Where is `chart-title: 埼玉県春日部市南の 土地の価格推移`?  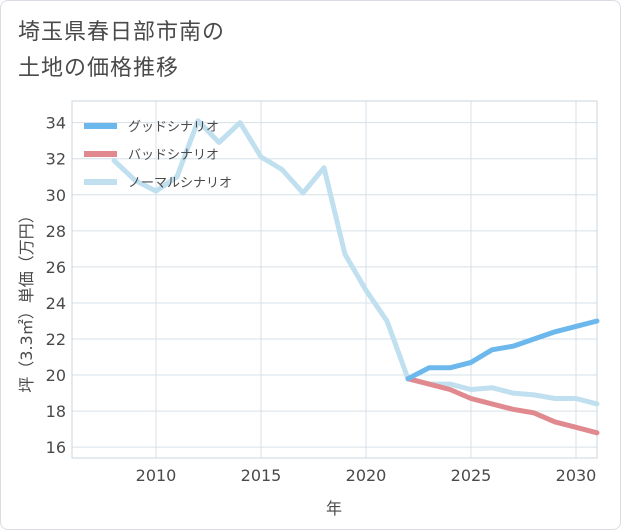
chart-title: 埼玉県春日部市南の 土地の価格推移 is located at coordinates (121, 51).